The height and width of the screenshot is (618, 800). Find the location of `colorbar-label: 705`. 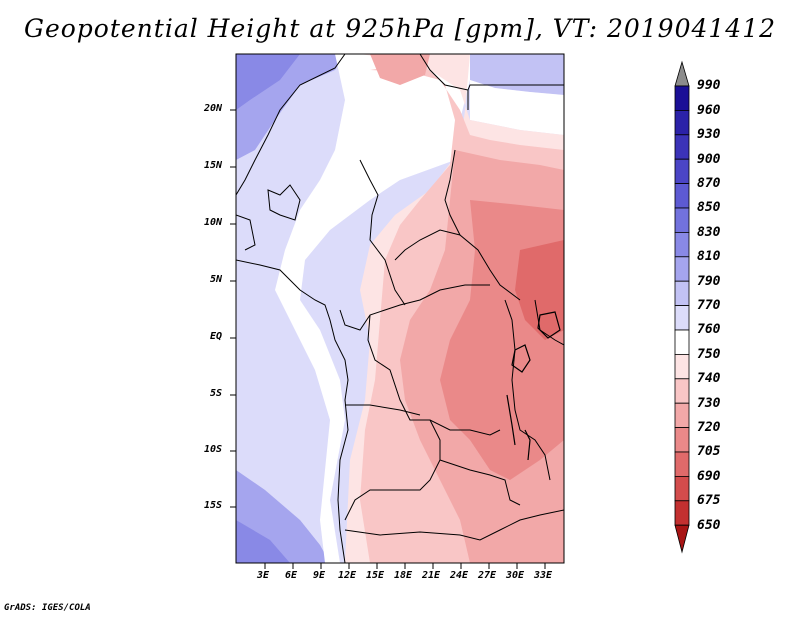

colorbar-label: 705 is located at coordinates (709, 451).